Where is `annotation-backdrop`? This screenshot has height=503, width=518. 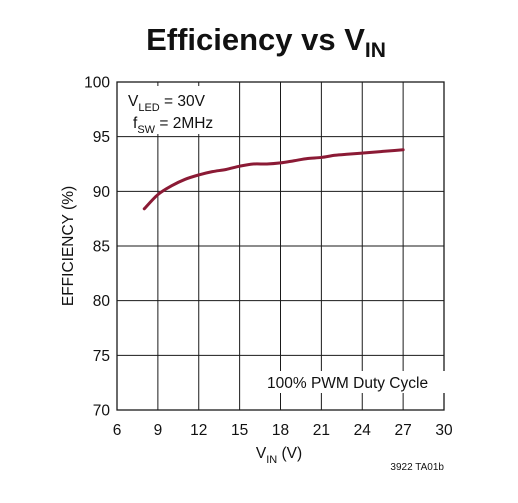
annotation-backdrop is located at coordinates (170, 110).